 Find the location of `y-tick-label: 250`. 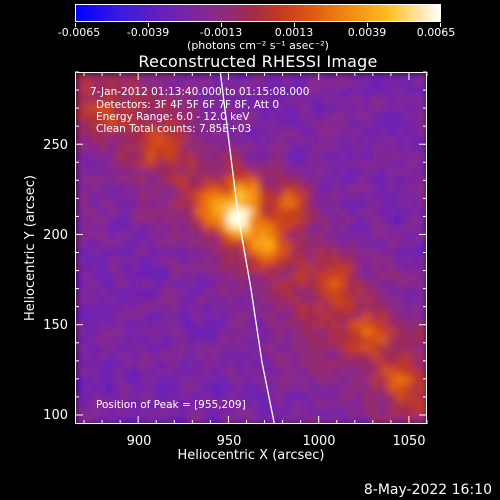

y-tick-label: 250 is located at coordinates (55, 145).